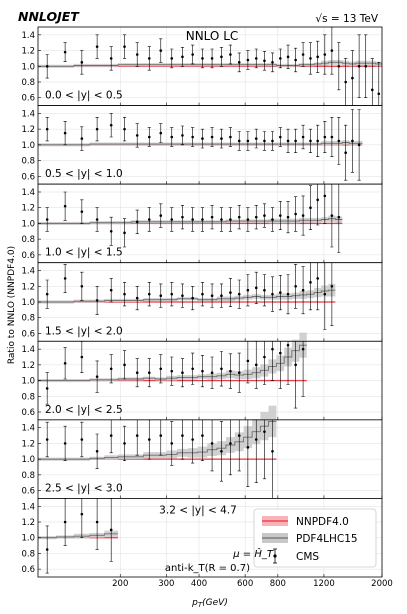  Describe the element at coordinates (84, 174) in the screenshot. I see `rapidity-label: 0.5 < |y| < 1.0` at that location.